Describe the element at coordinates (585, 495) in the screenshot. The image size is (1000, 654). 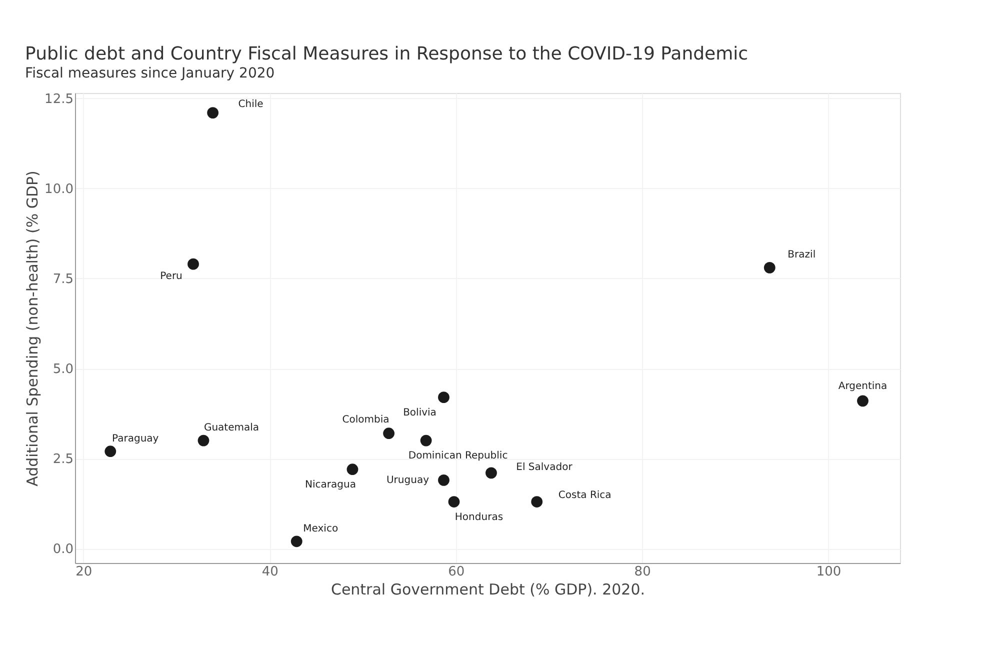
I see `annotation: Costa Rica` at that location.